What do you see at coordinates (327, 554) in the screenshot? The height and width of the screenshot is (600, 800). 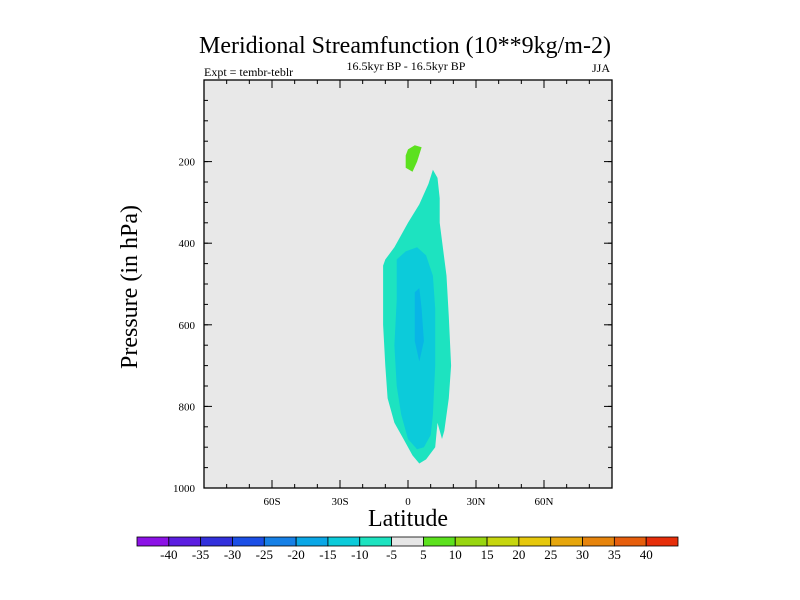 I see `colorbar-label: -15` at bounding box center [327, 554].